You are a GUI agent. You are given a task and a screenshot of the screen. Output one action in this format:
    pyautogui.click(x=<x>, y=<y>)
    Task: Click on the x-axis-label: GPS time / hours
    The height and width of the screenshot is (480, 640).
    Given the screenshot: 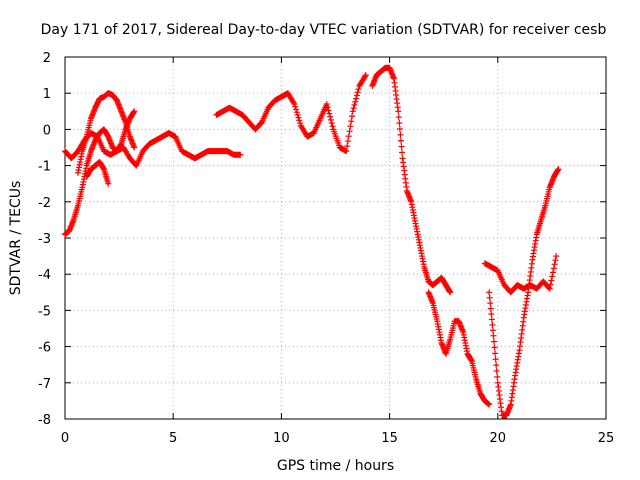 What is the action you would take?
    pyautogui.click(x=335, y=466)
    